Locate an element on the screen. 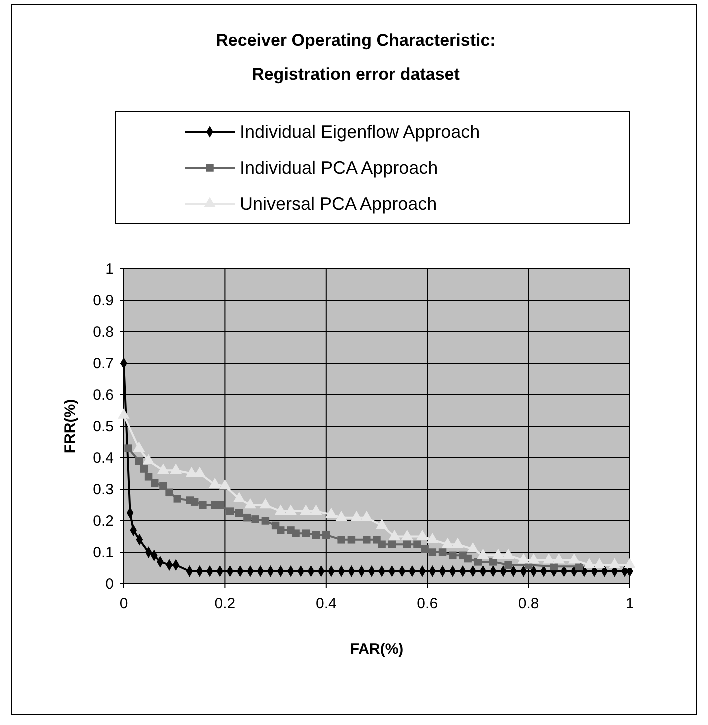  x-tick-label: 0 is located at coordinates (124, 604).